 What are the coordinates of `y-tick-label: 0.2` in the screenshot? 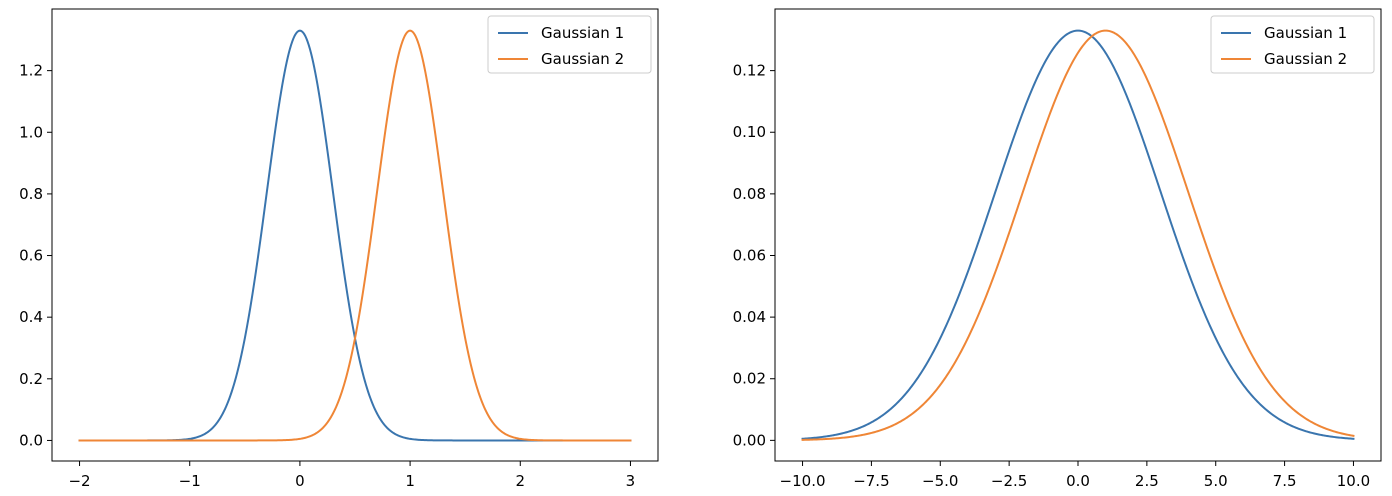 It's located at (31, 379).